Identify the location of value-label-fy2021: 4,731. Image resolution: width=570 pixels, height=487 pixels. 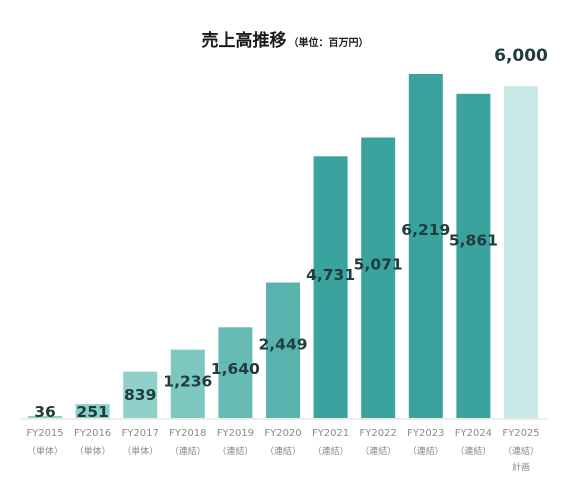
(330, 275).